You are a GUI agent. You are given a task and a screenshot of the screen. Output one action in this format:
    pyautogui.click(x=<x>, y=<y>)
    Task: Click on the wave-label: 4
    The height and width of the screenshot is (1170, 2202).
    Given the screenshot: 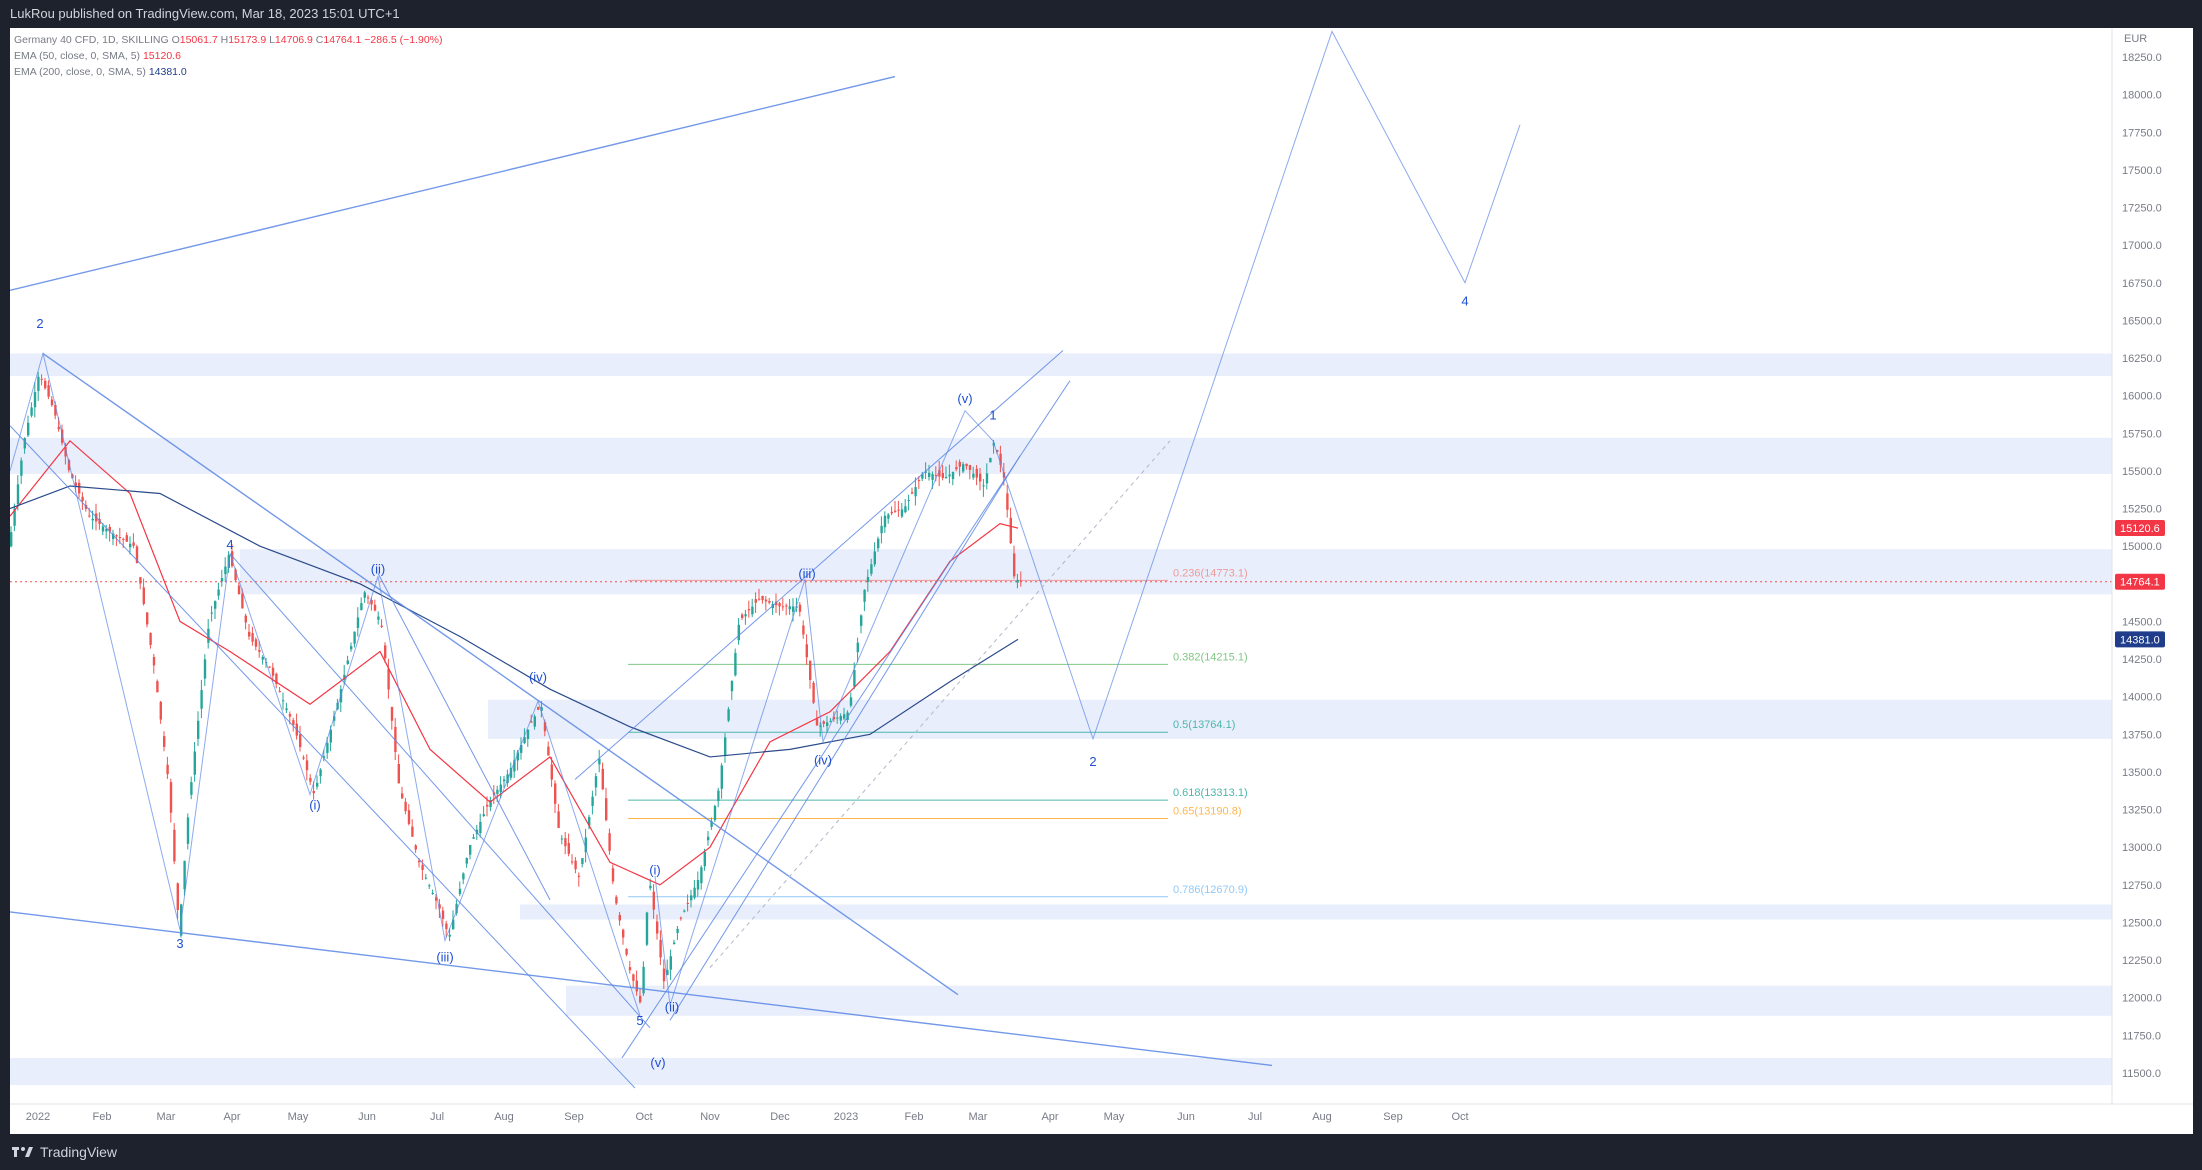 What is the action you would take?
    pyautogui.click(x=229, y=544)
    